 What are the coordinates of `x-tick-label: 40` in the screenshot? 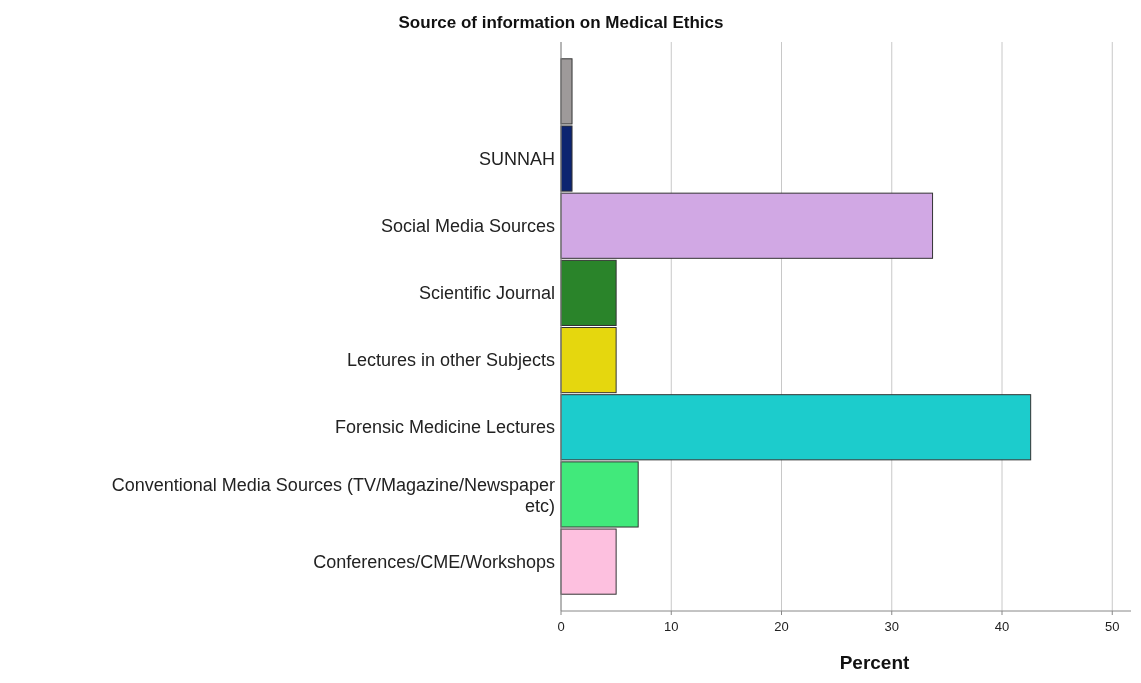 It's located at (1002, 626).